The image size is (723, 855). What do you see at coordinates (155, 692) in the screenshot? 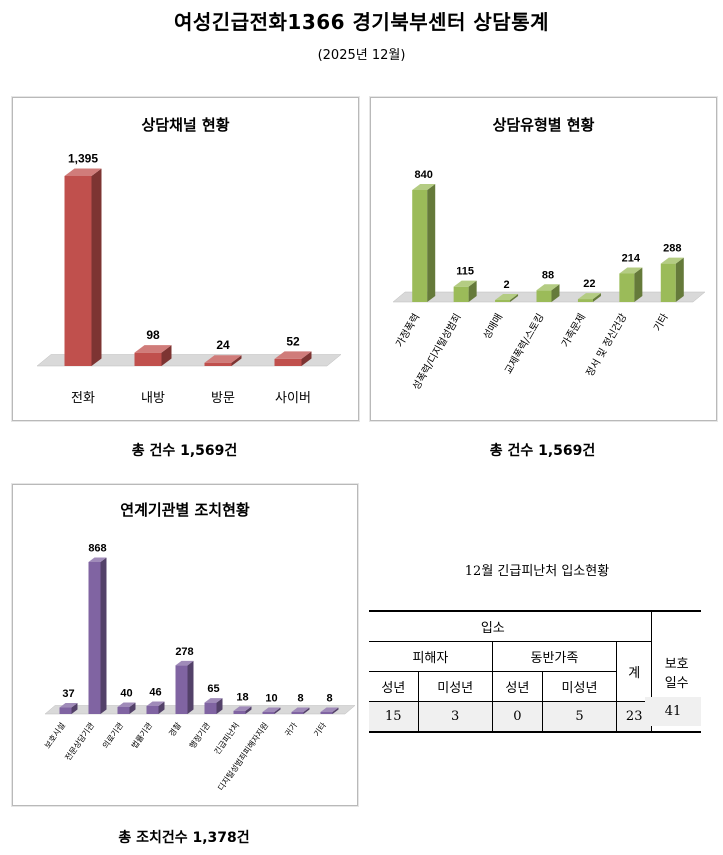
I see `value-label-3: 46` at bounding box center [155, 692].